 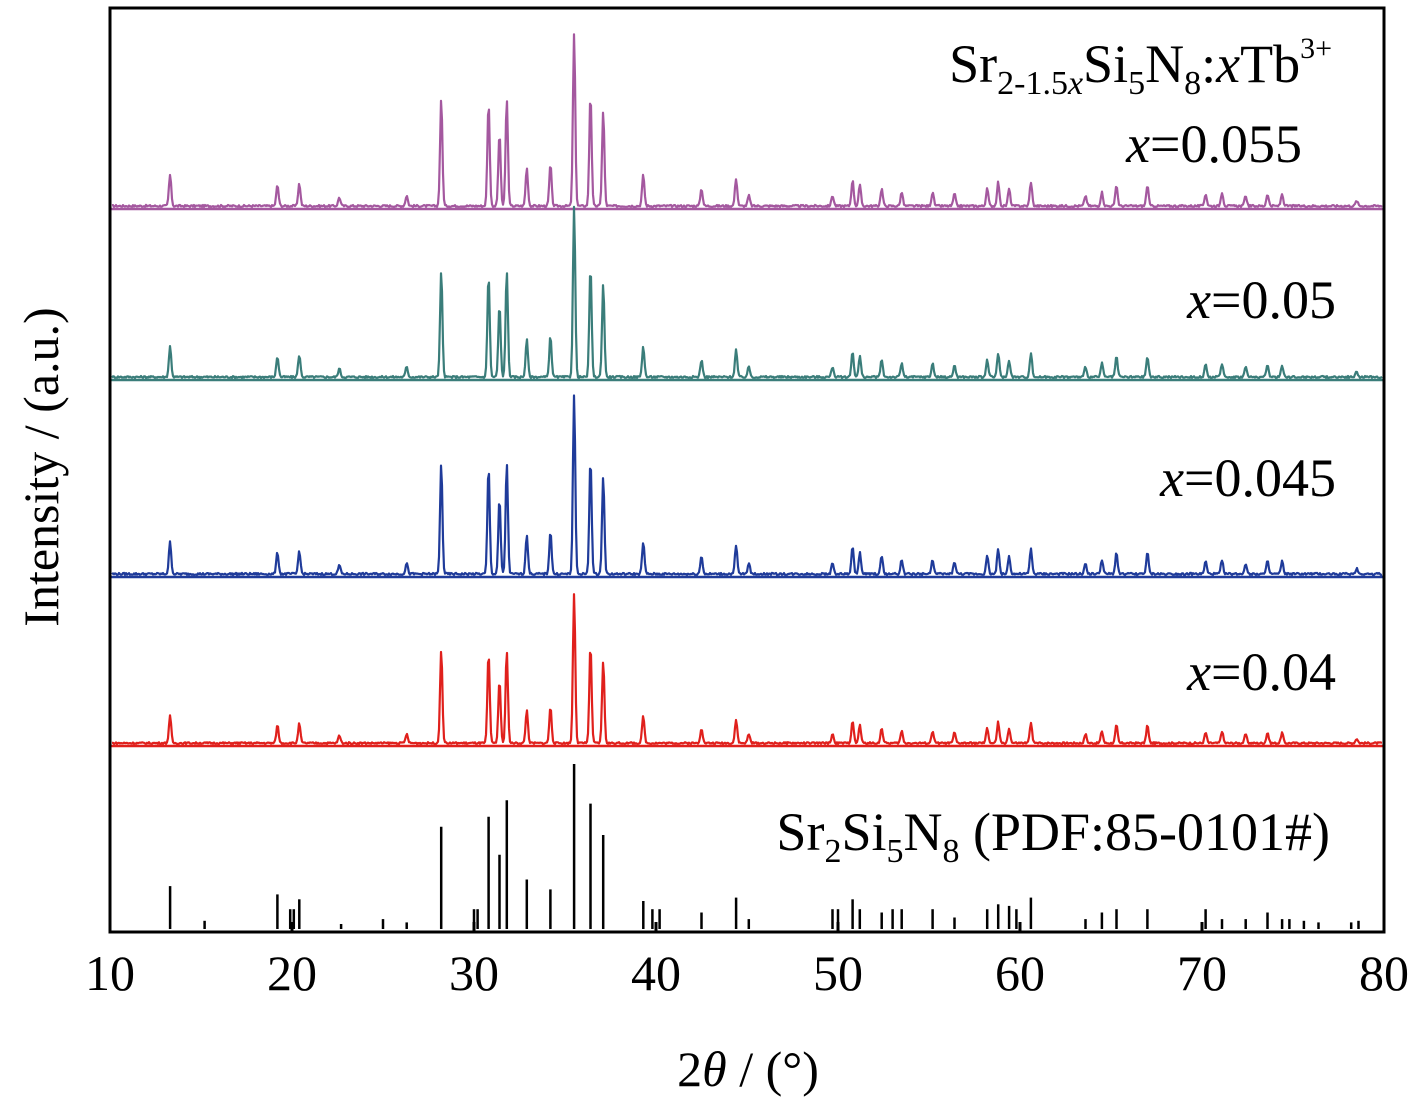 I want to click on reference-label: Sr2Si5N8 (PDF:85-0101#), so click(x=1053, y=836).